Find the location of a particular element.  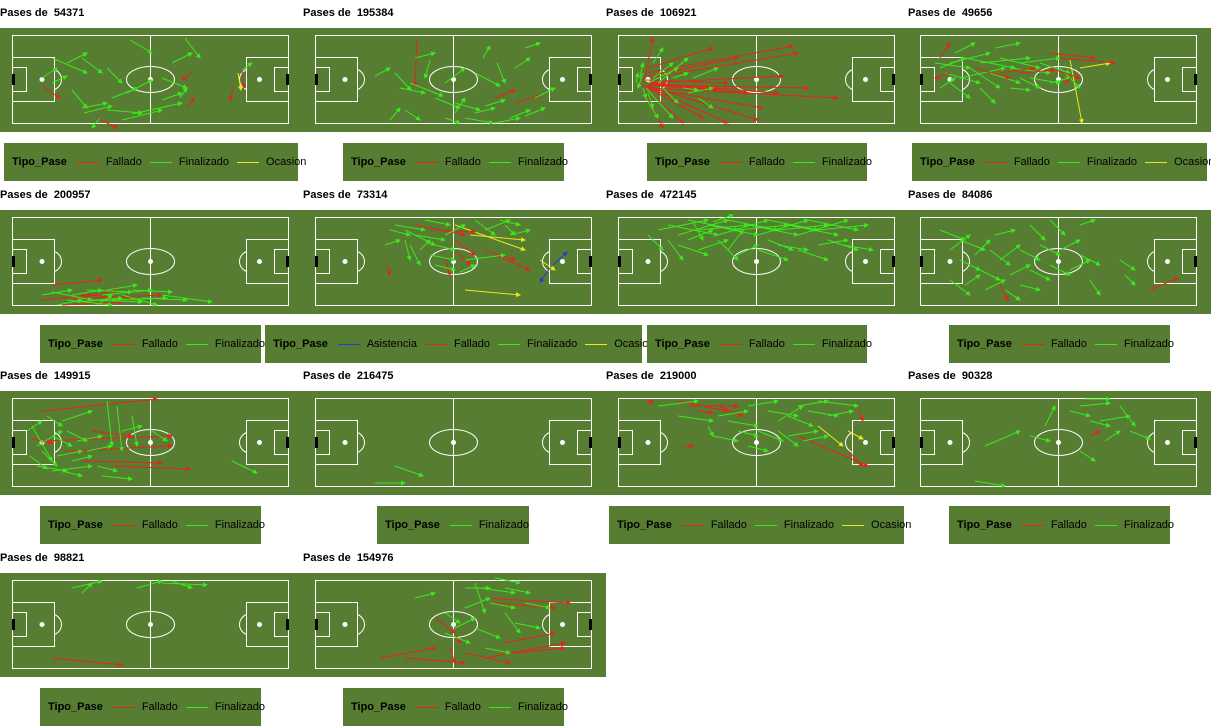

panel-title: Pases de 472145 is located at coordinates (651, 195).